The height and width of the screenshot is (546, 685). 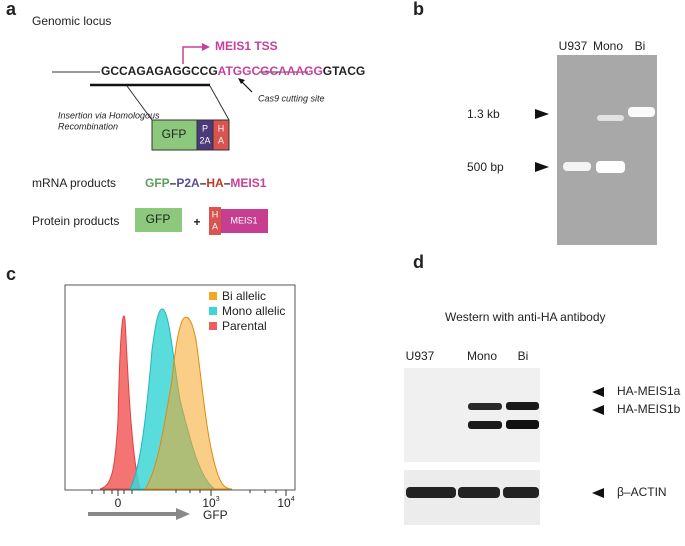 What do you see at coordinates (118, 503) in the screenshot?
I see `x-tick-label: 0` at bounding box center [118, 503].